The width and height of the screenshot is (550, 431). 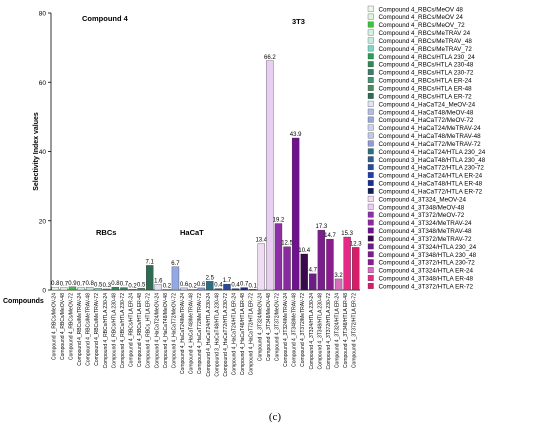 What do you see at coordinates (421, 17) in the screenshot?
I see `legend-entry-label: Compound 4_RBCs/MeOV 24` at bounding box center [421, 17].